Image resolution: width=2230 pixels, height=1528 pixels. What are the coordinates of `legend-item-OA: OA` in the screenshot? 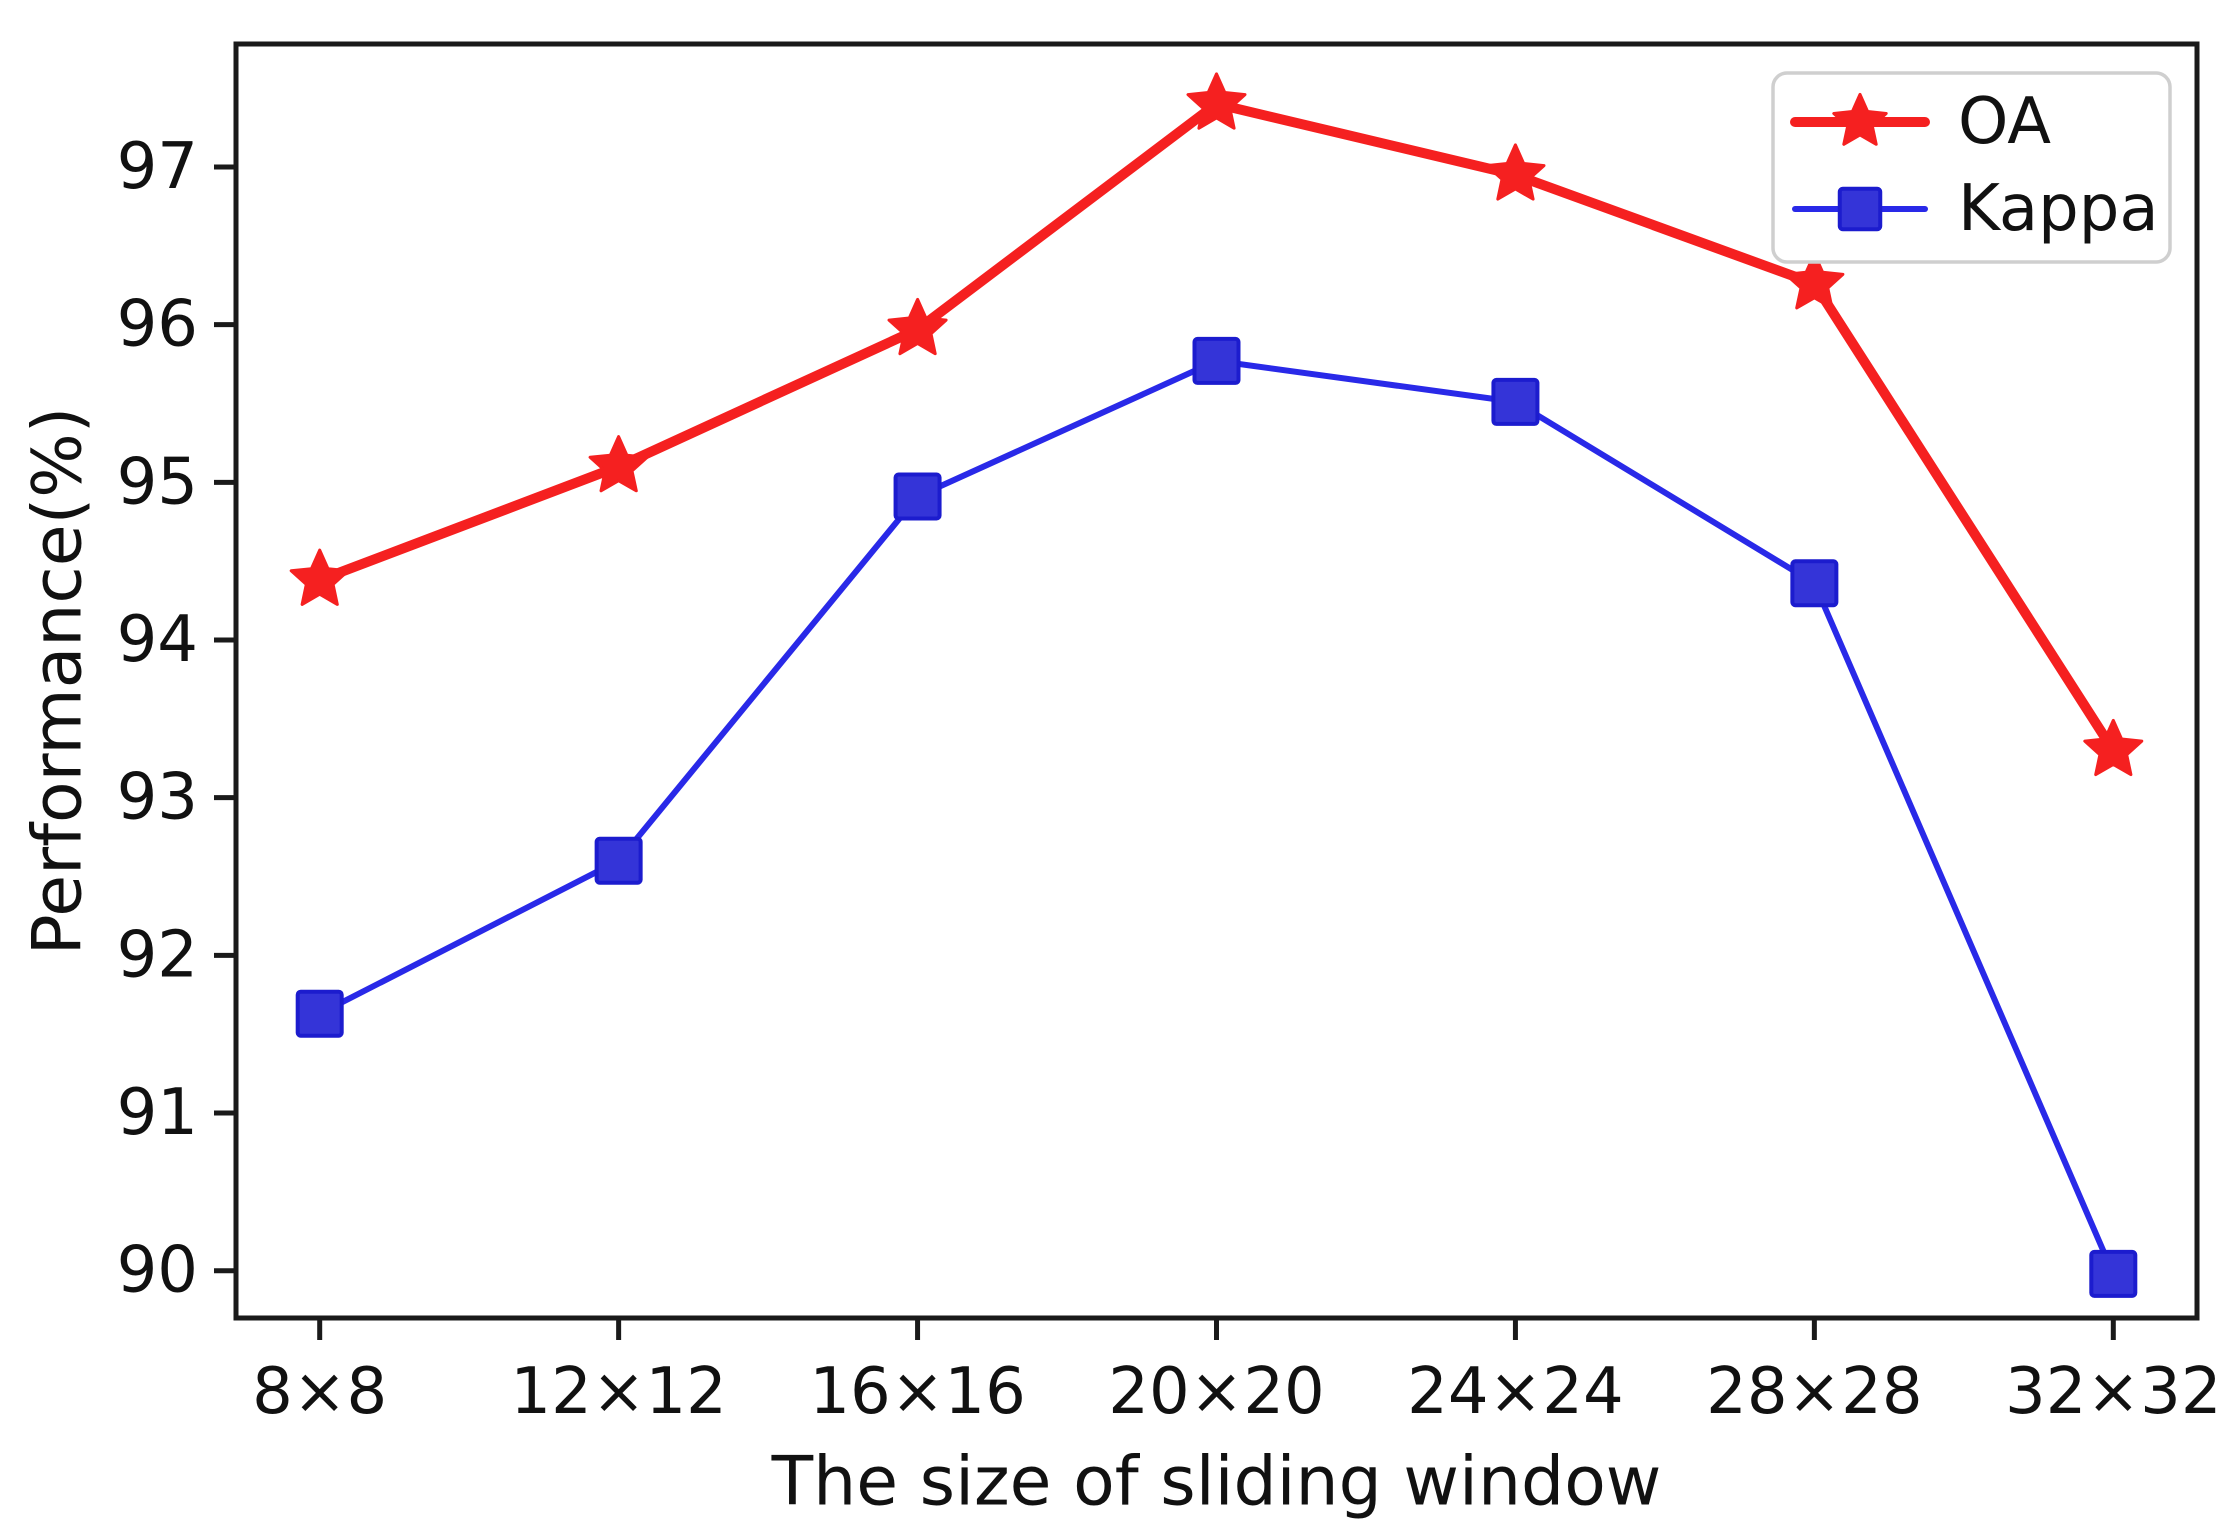 It's located at (1920, 122).